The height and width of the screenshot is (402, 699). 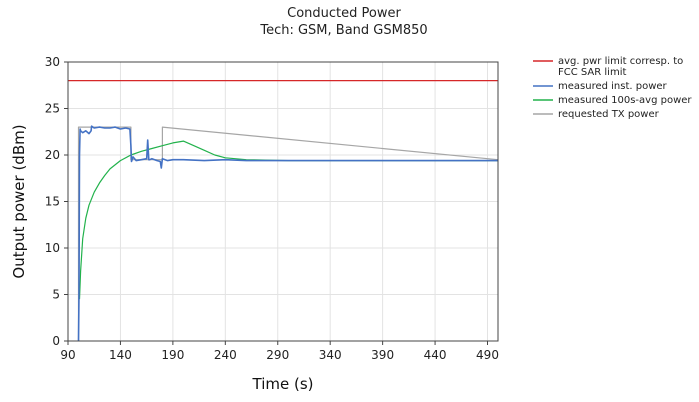 What do you see at coordinates (330, 355) in the screenshot?
I see `x-tick-label: 340` at bounding box center [330, 355].